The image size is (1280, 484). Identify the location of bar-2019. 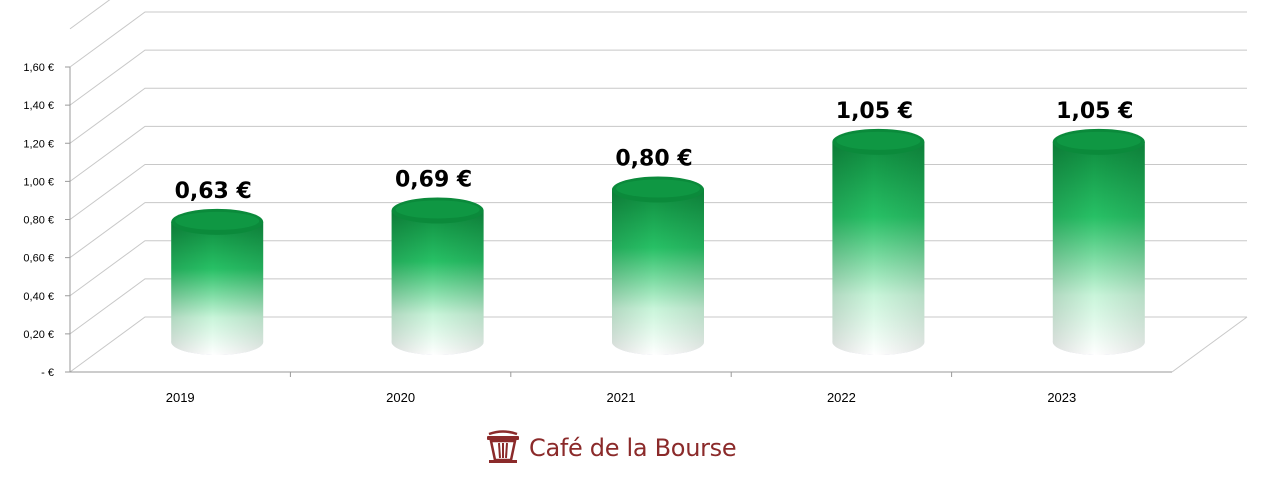
(217, 281).